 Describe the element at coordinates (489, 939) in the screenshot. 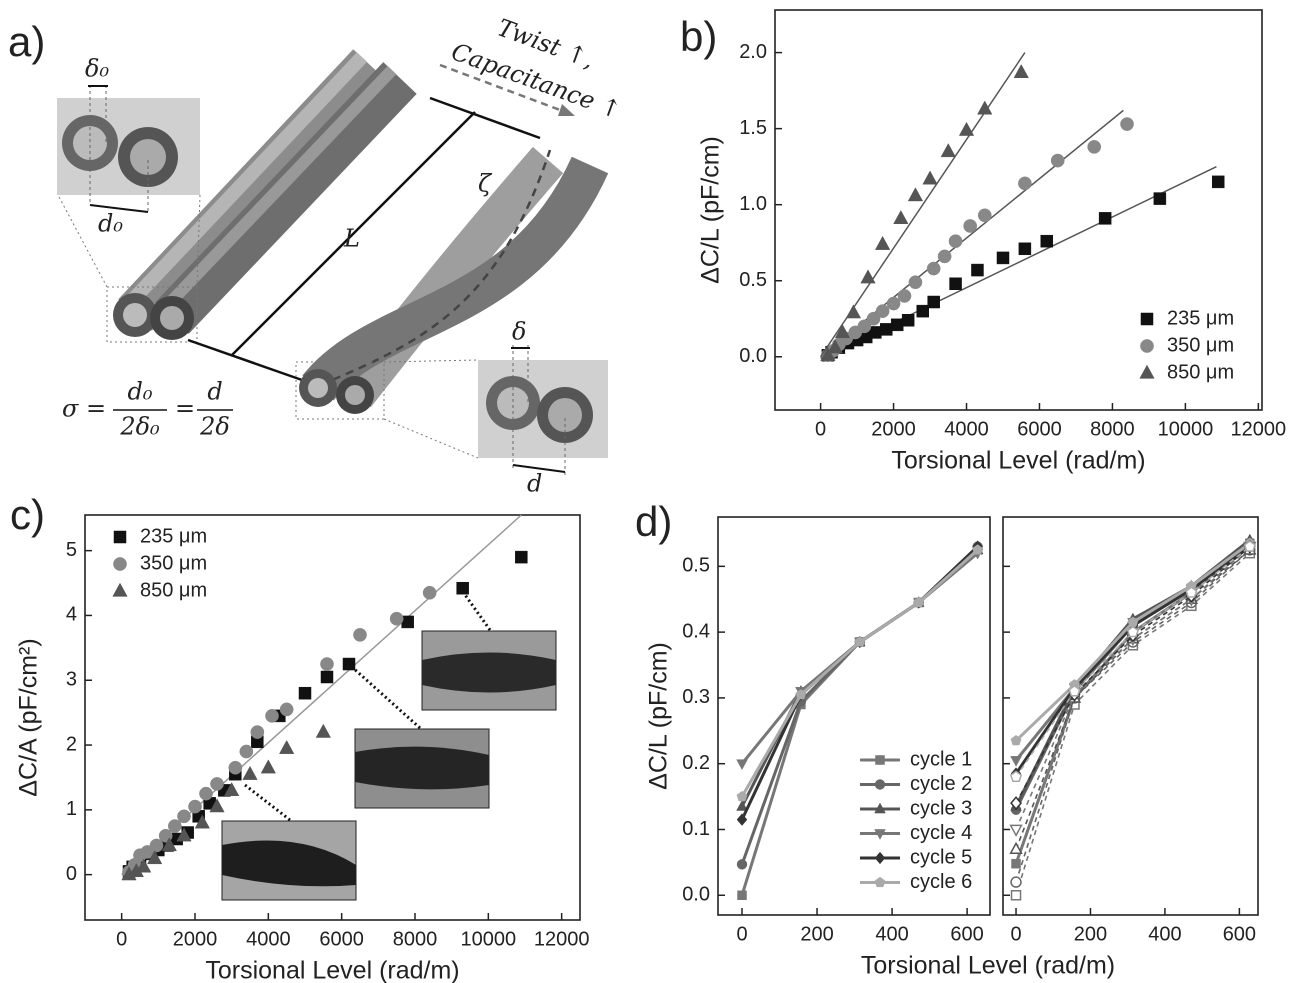

I see `x-tick-label: 10000` at that location.